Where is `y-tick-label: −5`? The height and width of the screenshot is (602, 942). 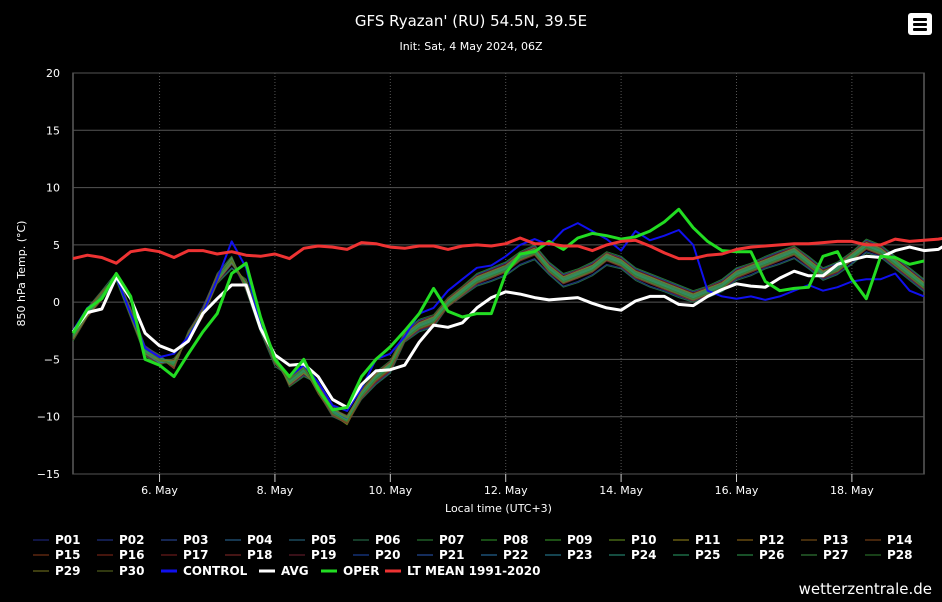
y-tick-label: −5 is located at coordinates (52, 359).